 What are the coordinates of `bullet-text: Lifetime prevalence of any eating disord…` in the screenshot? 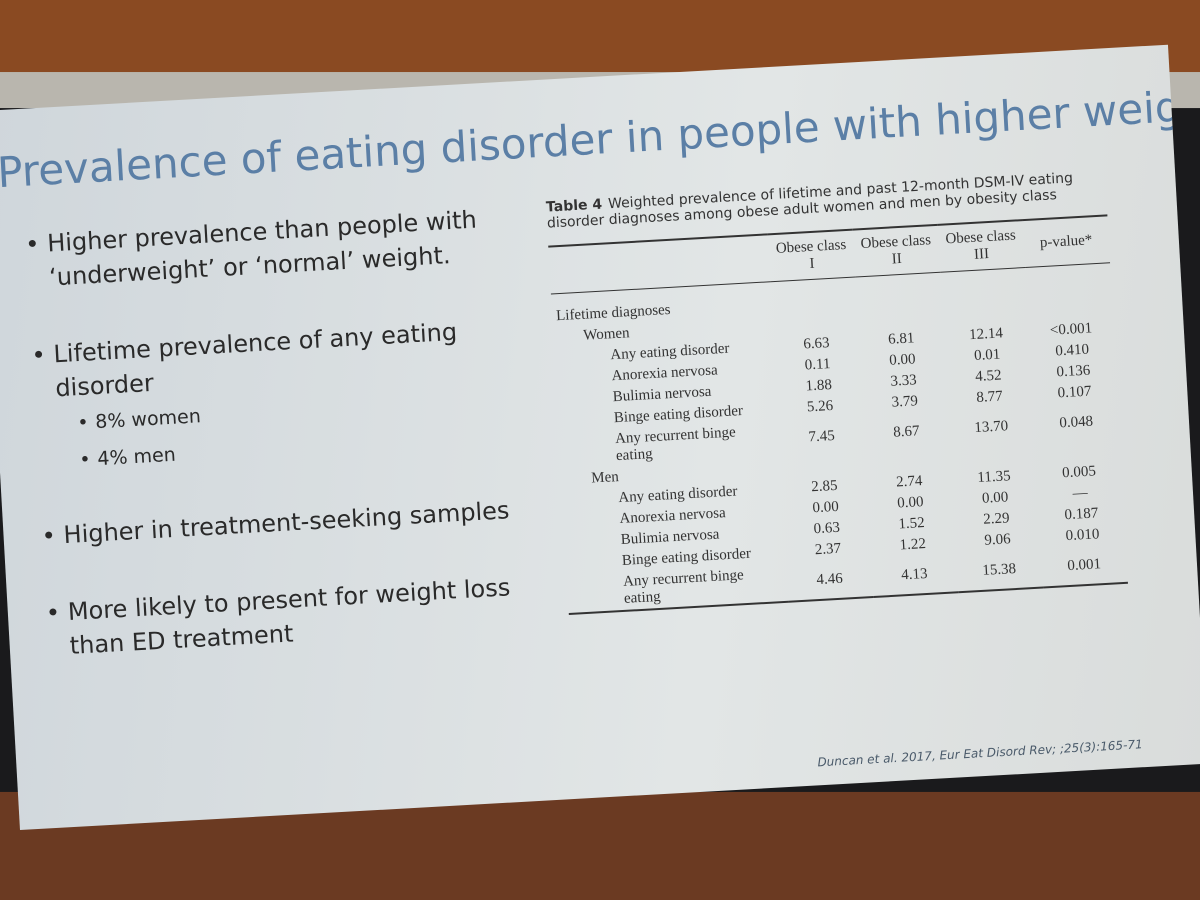 It's located at (255, 360).